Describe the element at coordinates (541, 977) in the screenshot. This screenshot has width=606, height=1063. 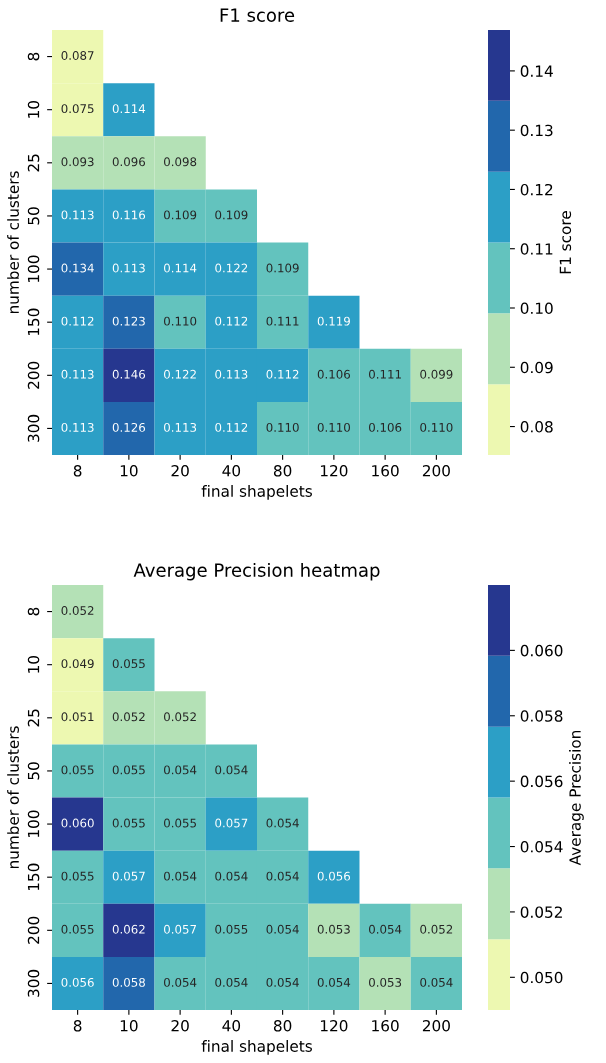
I see `color-bar-label: 0.050` at that location.